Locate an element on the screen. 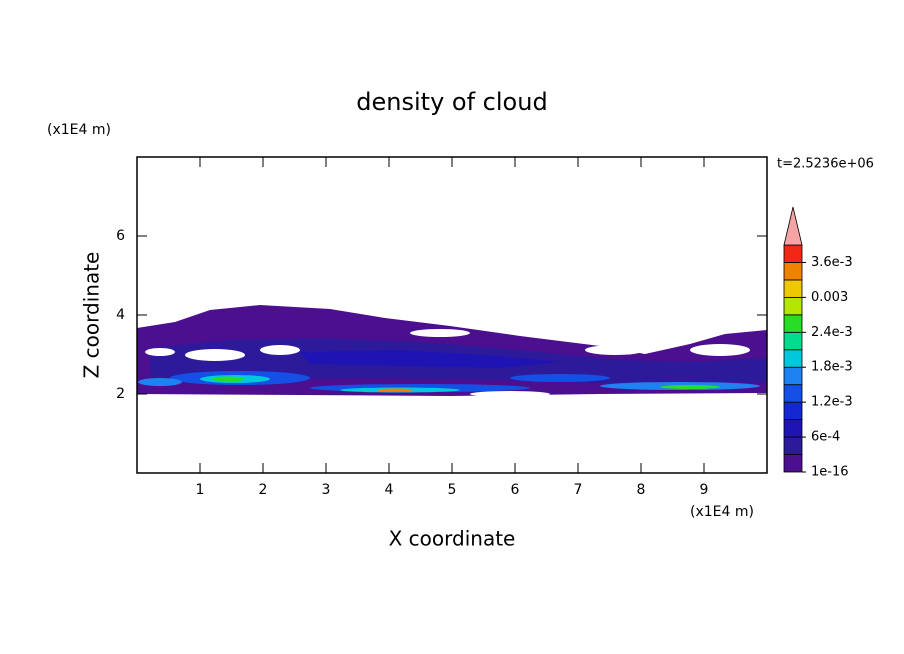 This screenshot has width=904, height=654. x-tick-label: 1 is located at coordinates (200, 490).